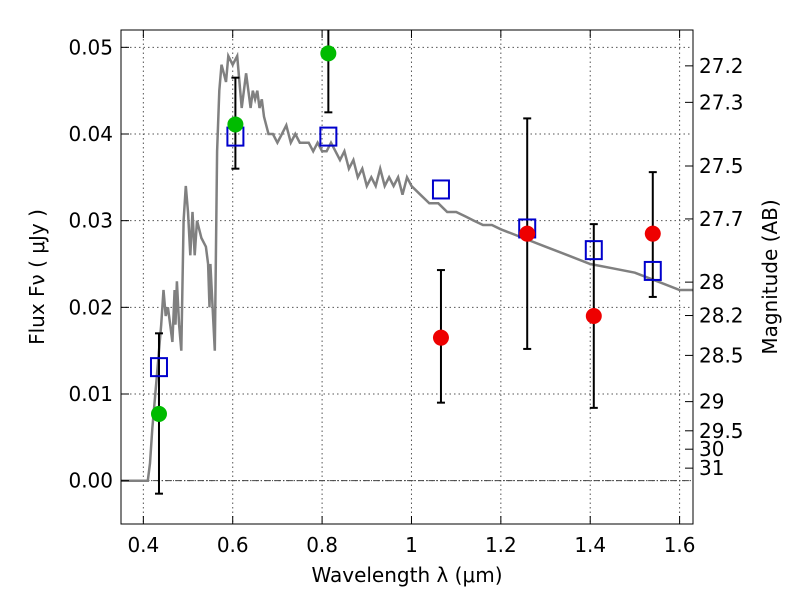 This screenshot has width=800, height=600. What do you see at coordinates (711, 468) in the screenshot?
I see `right-tick-label: 31` at bounding box center [711, 468].